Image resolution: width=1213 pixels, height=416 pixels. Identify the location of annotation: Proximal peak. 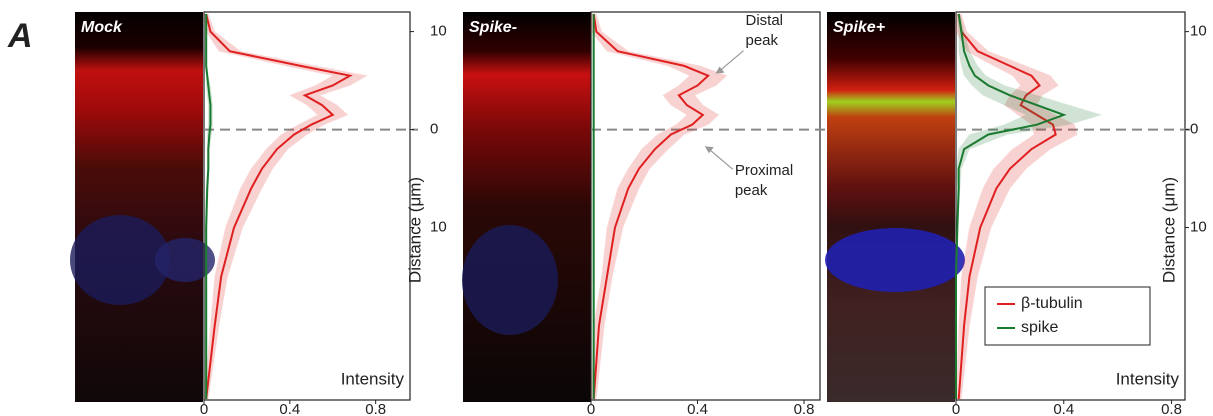
(764, 181).